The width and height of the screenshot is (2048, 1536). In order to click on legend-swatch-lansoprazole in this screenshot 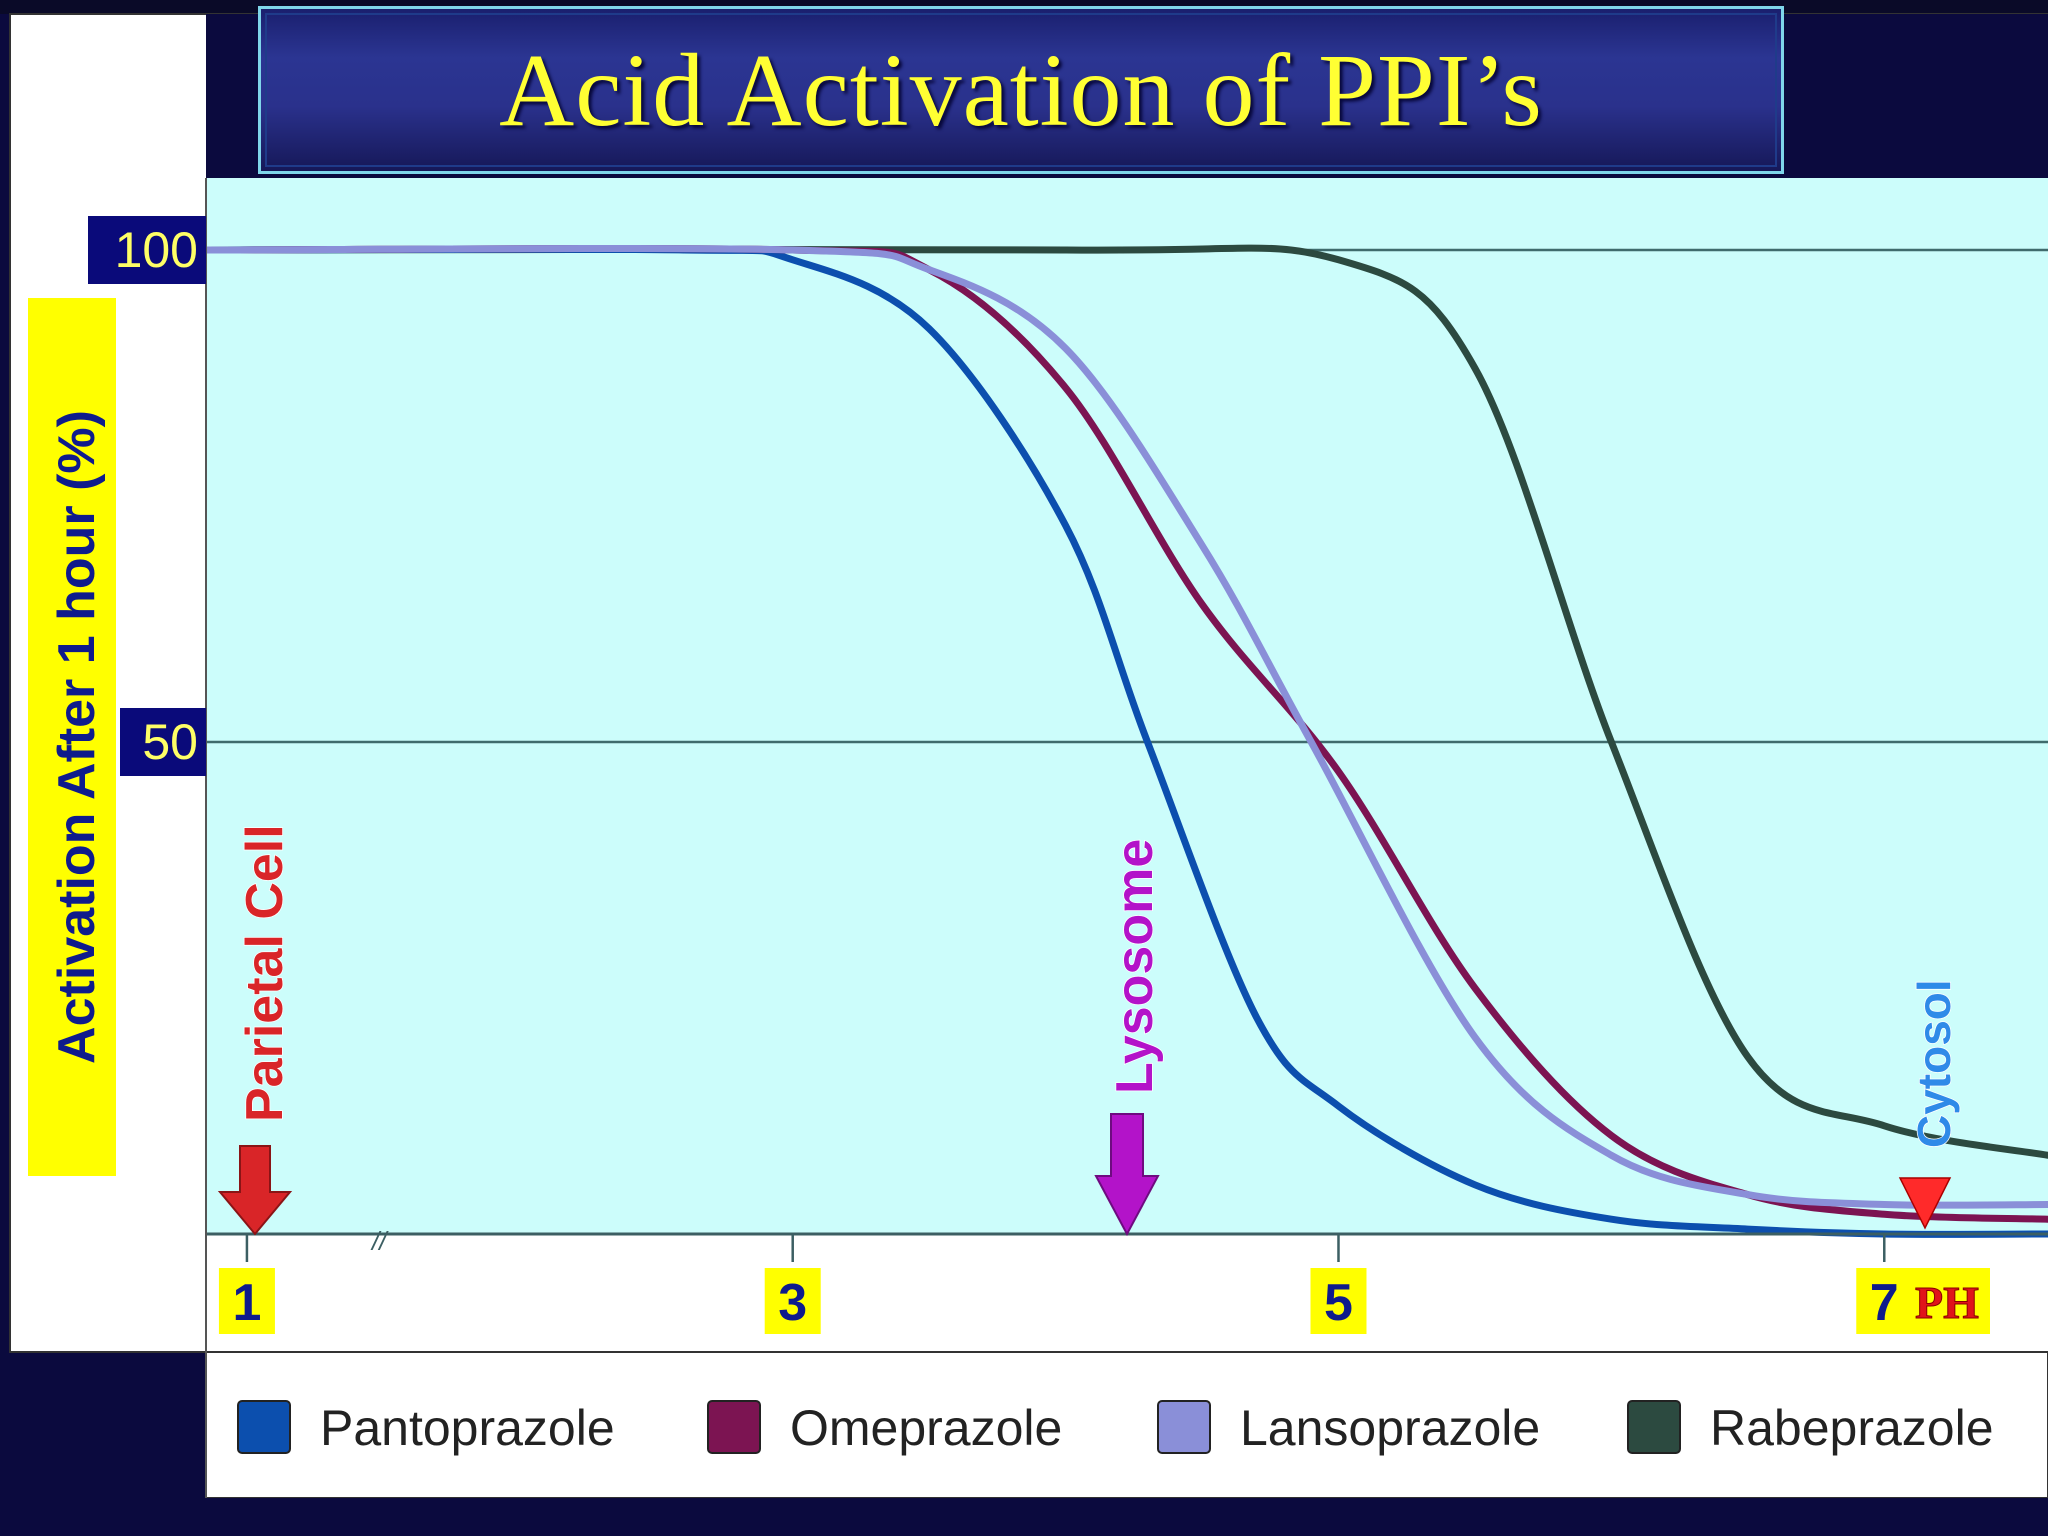, I will do `click(1184, 1427)`.